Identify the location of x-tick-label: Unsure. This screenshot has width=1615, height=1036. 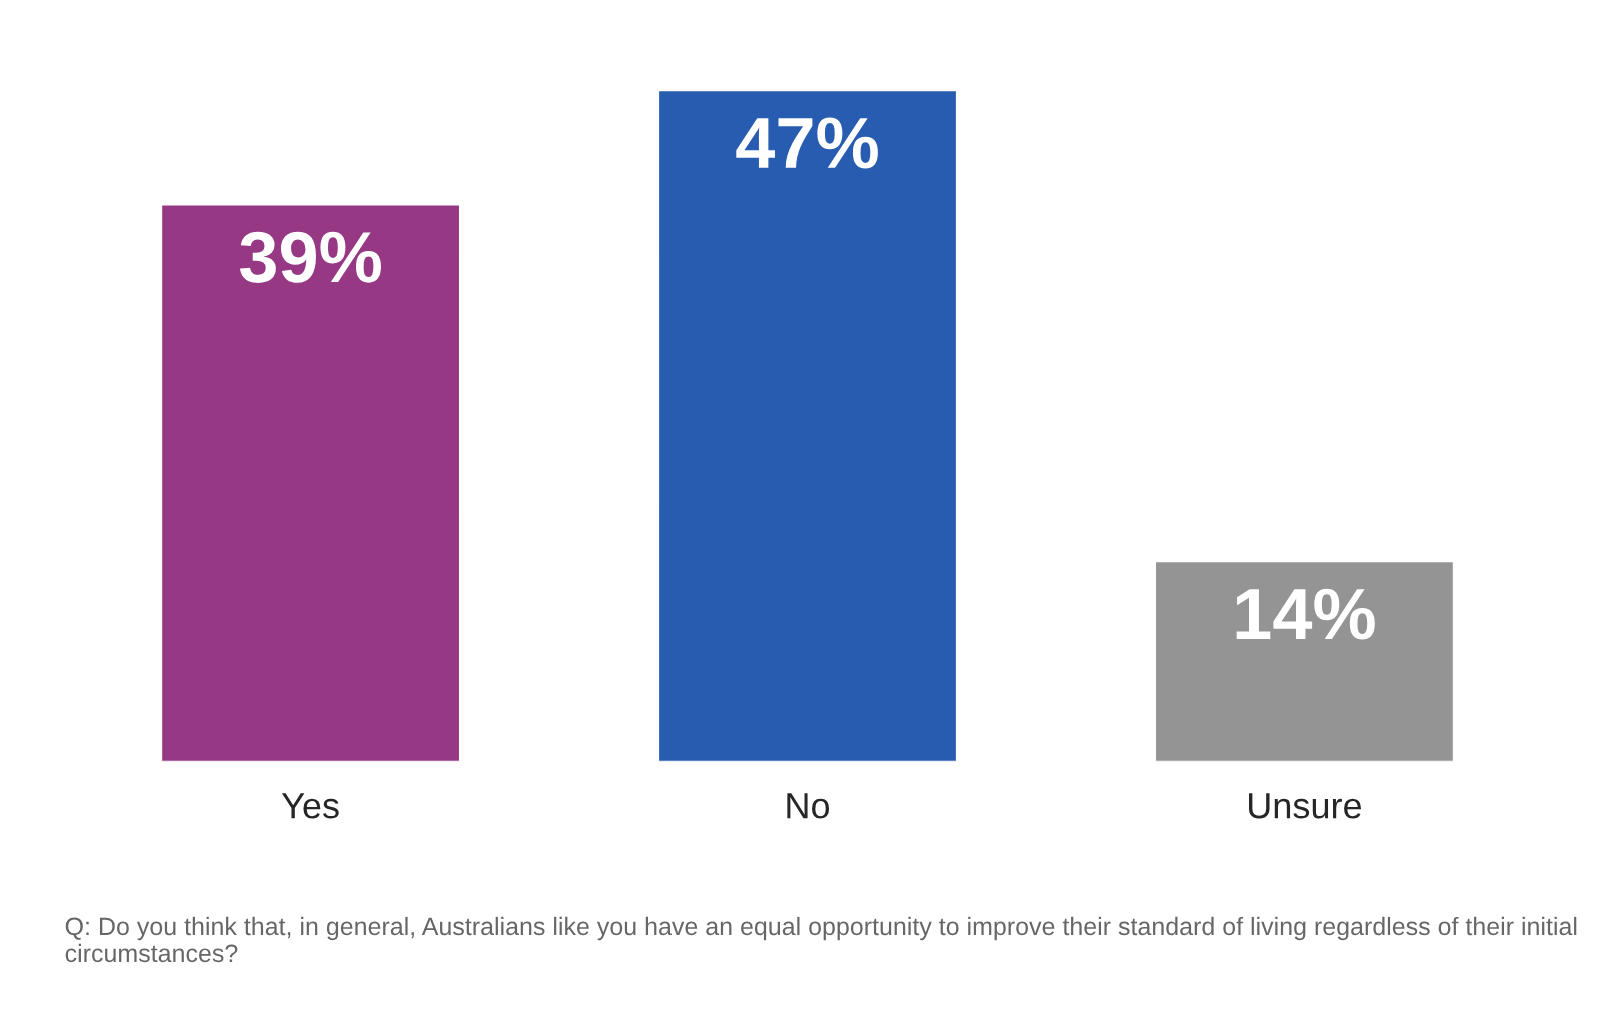
(1305, 806).